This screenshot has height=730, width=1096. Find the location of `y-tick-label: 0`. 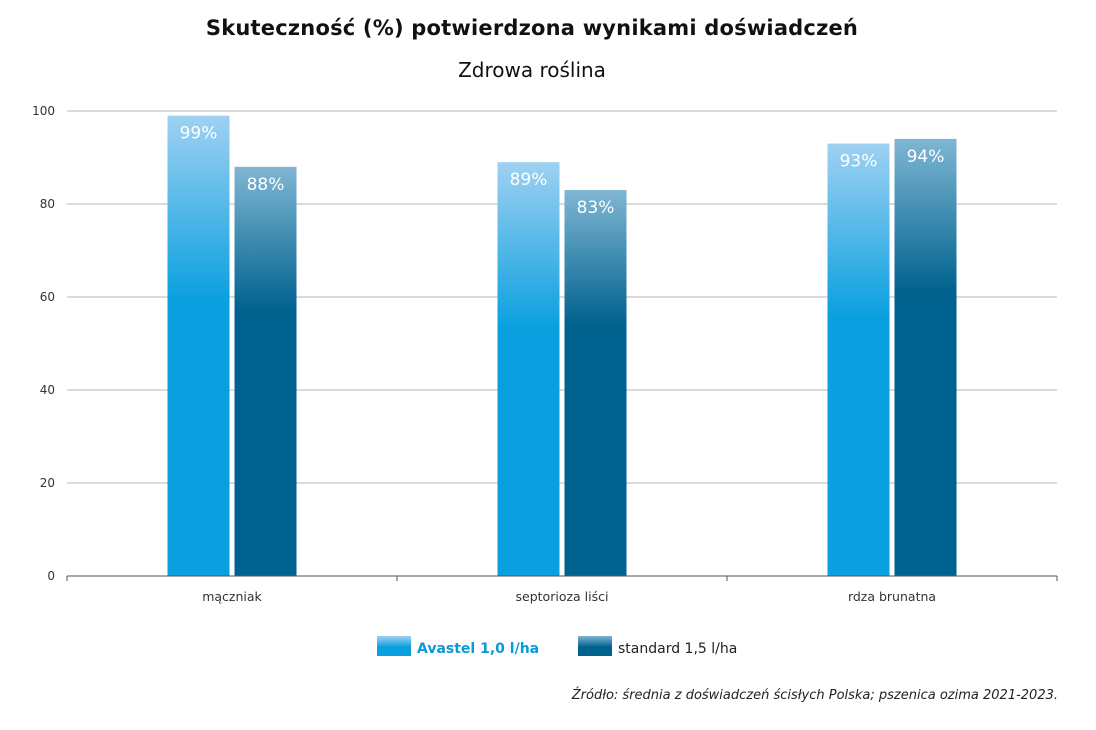

y-tick-label: 0 is located at coordinates (51, 576).